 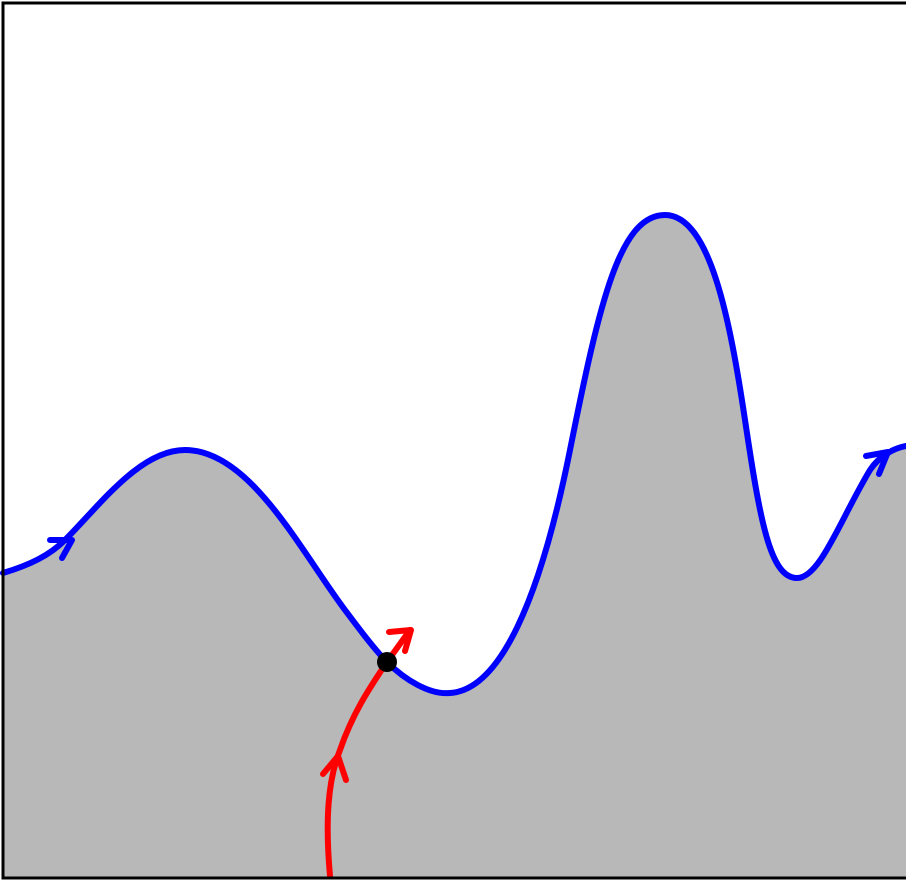 I want to click on boundary-arrow-left, so click(x=61, y=549).